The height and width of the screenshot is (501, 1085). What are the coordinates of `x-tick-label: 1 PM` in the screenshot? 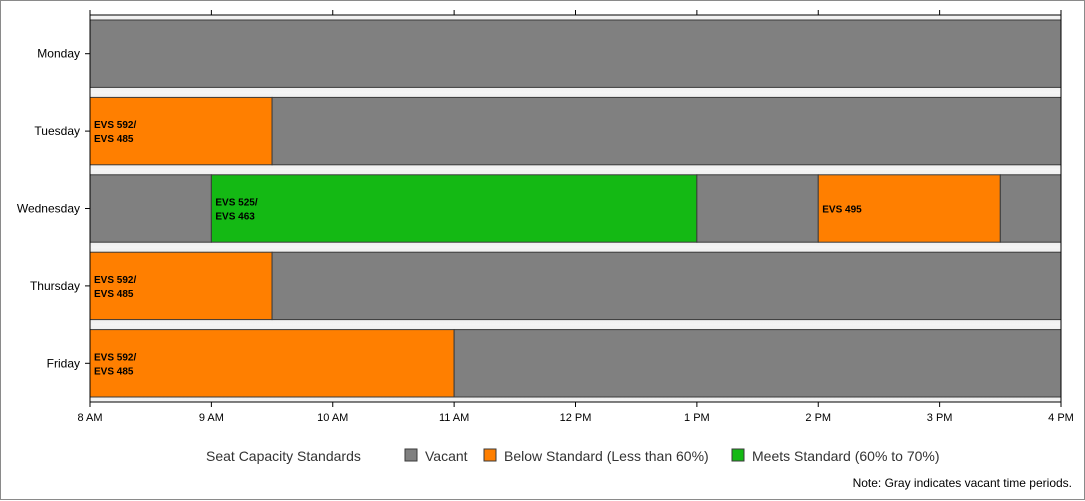 It's located at (697, 418).